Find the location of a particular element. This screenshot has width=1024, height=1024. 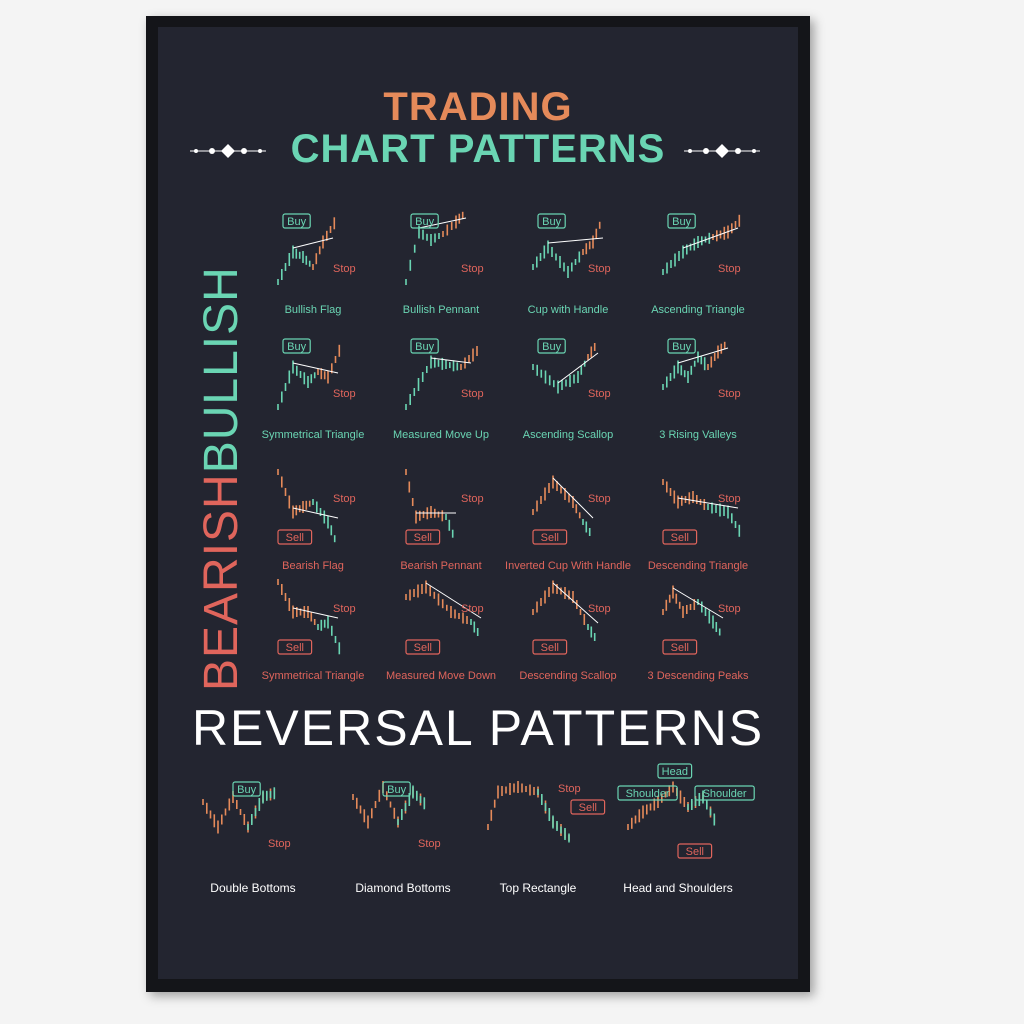

side-label-bullish: BULLISH is located at coordinates (221, 370).